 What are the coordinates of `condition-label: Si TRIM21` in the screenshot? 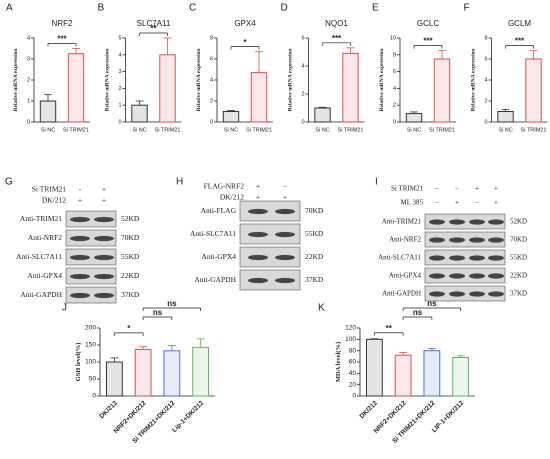 It's located at (49, 189).